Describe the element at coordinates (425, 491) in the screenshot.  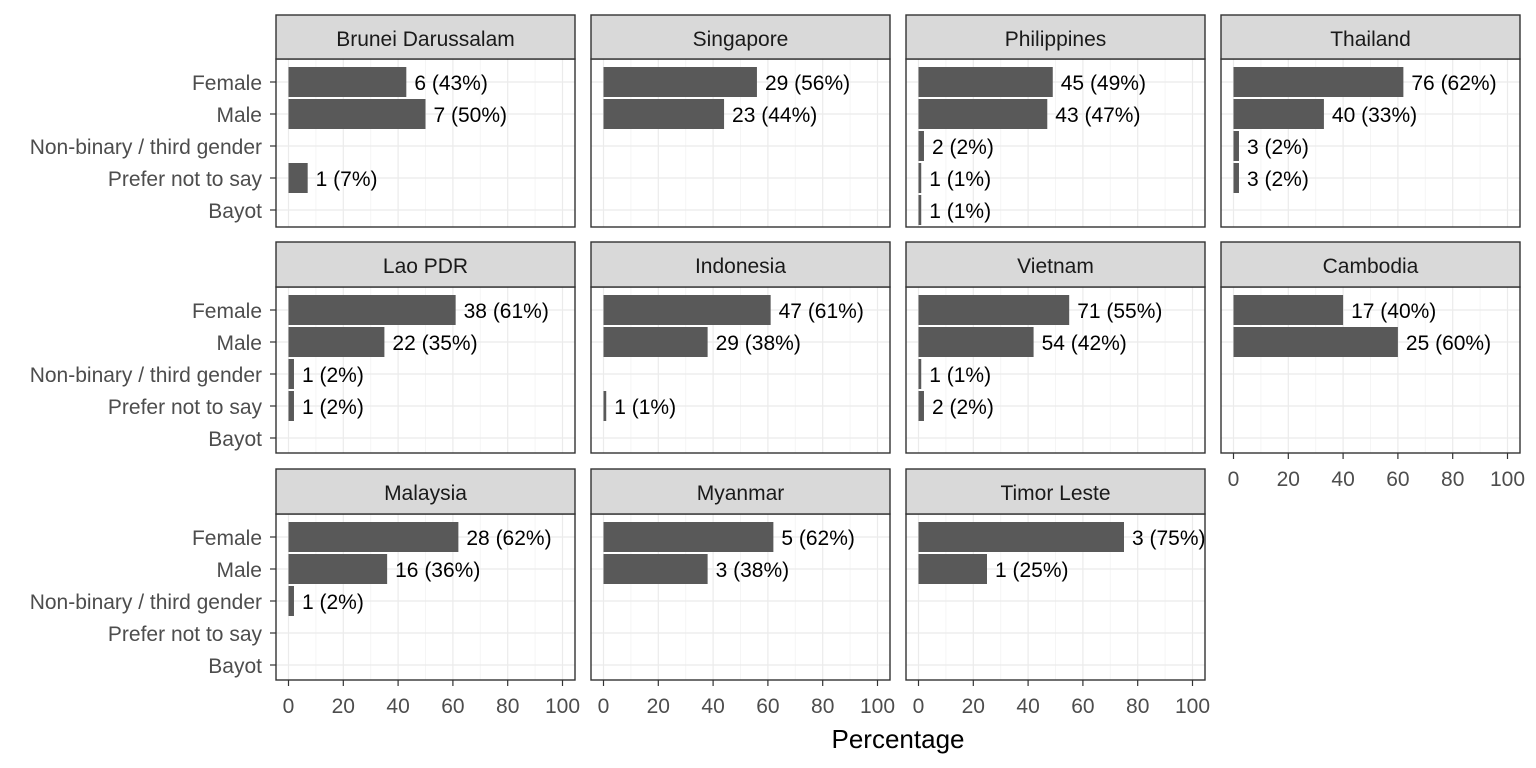
I see `strip-malaysia` at that location.